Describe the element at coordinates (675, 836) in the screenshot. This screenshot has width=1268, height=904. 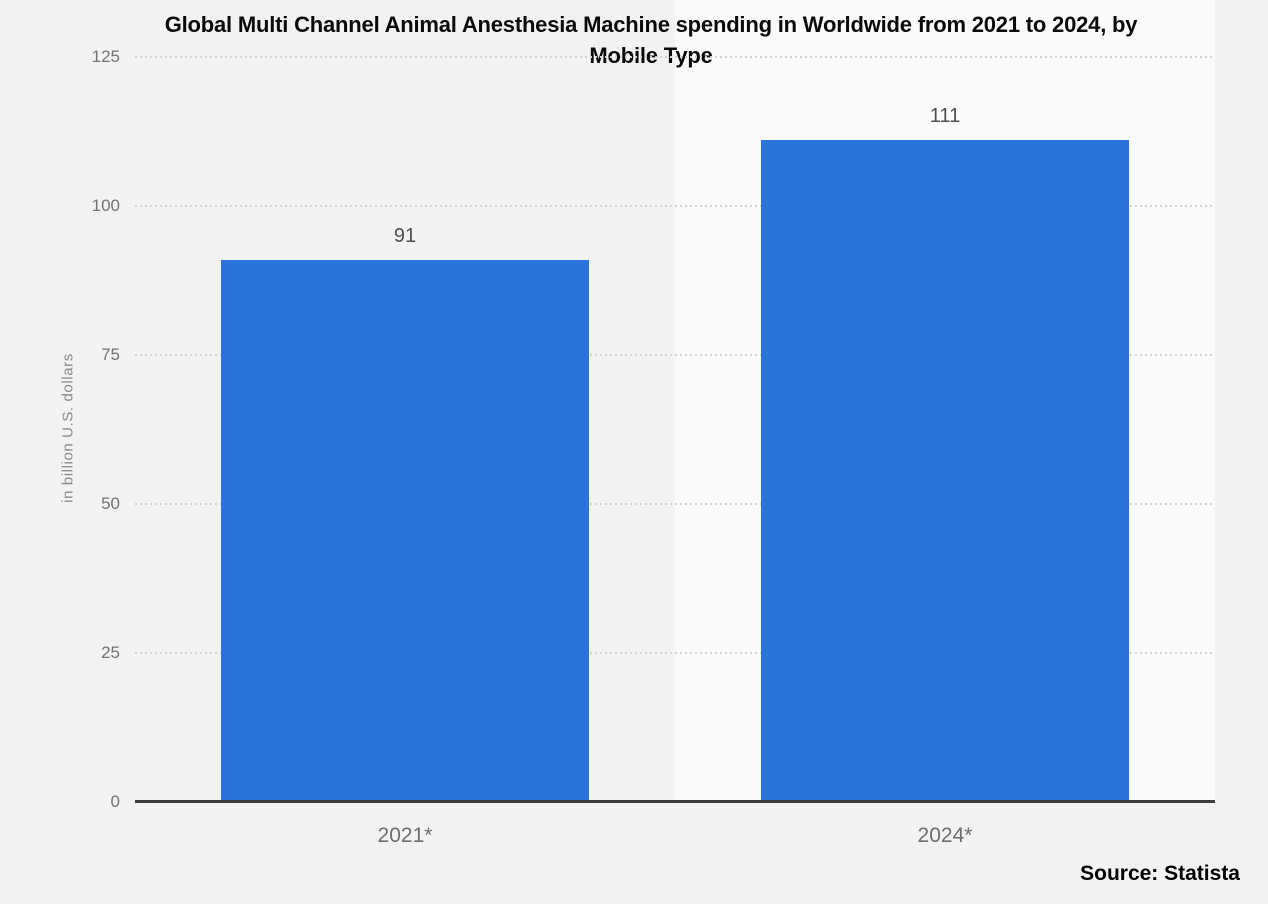
I see `x-axis-labels: 2021* 2024*` at that location.